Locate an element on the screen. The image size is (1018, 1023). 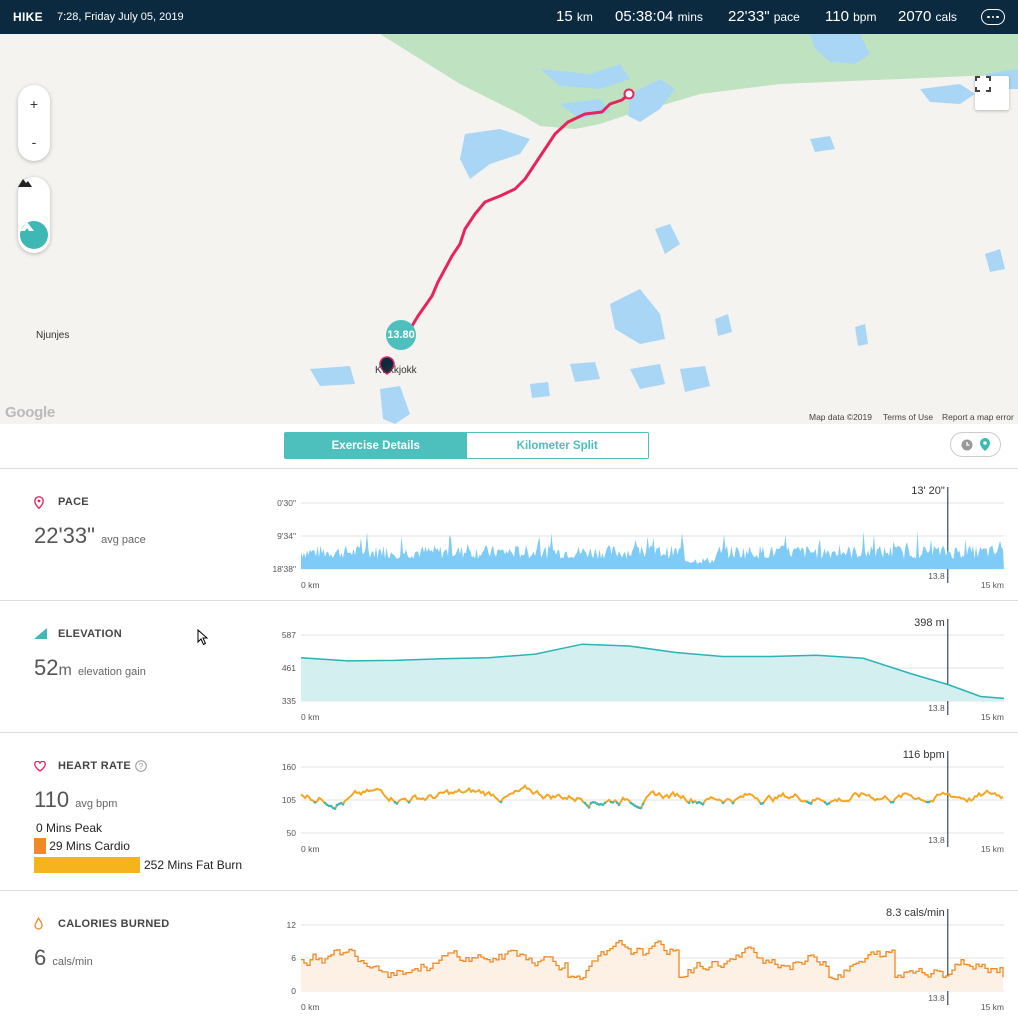
map-view-toggle is located at coordinates (975, 444).